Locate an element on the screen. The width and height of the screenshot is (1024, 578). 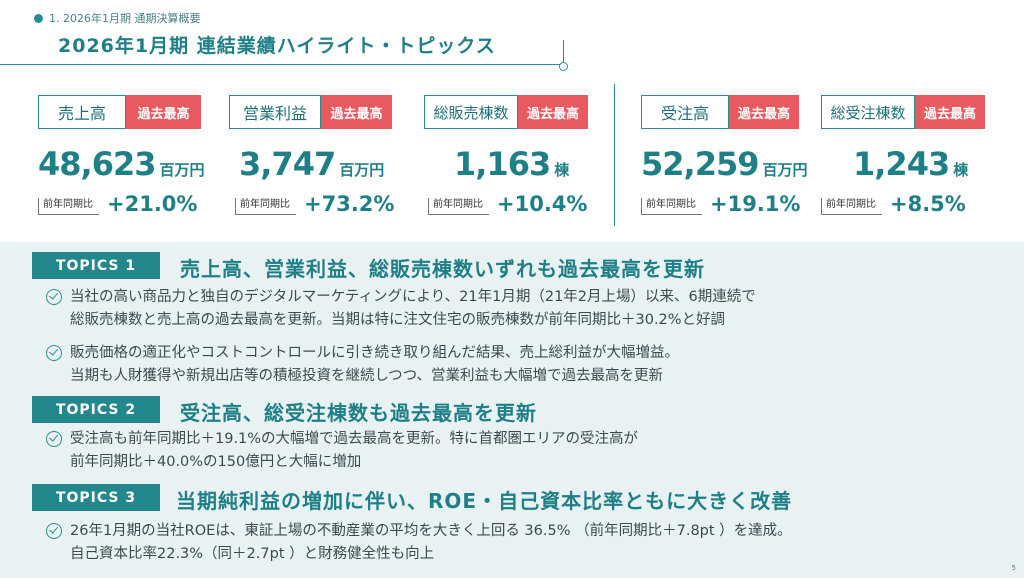
kpi-yoy: 前年同期比 +10.4% is located at coordinates (507, 204).